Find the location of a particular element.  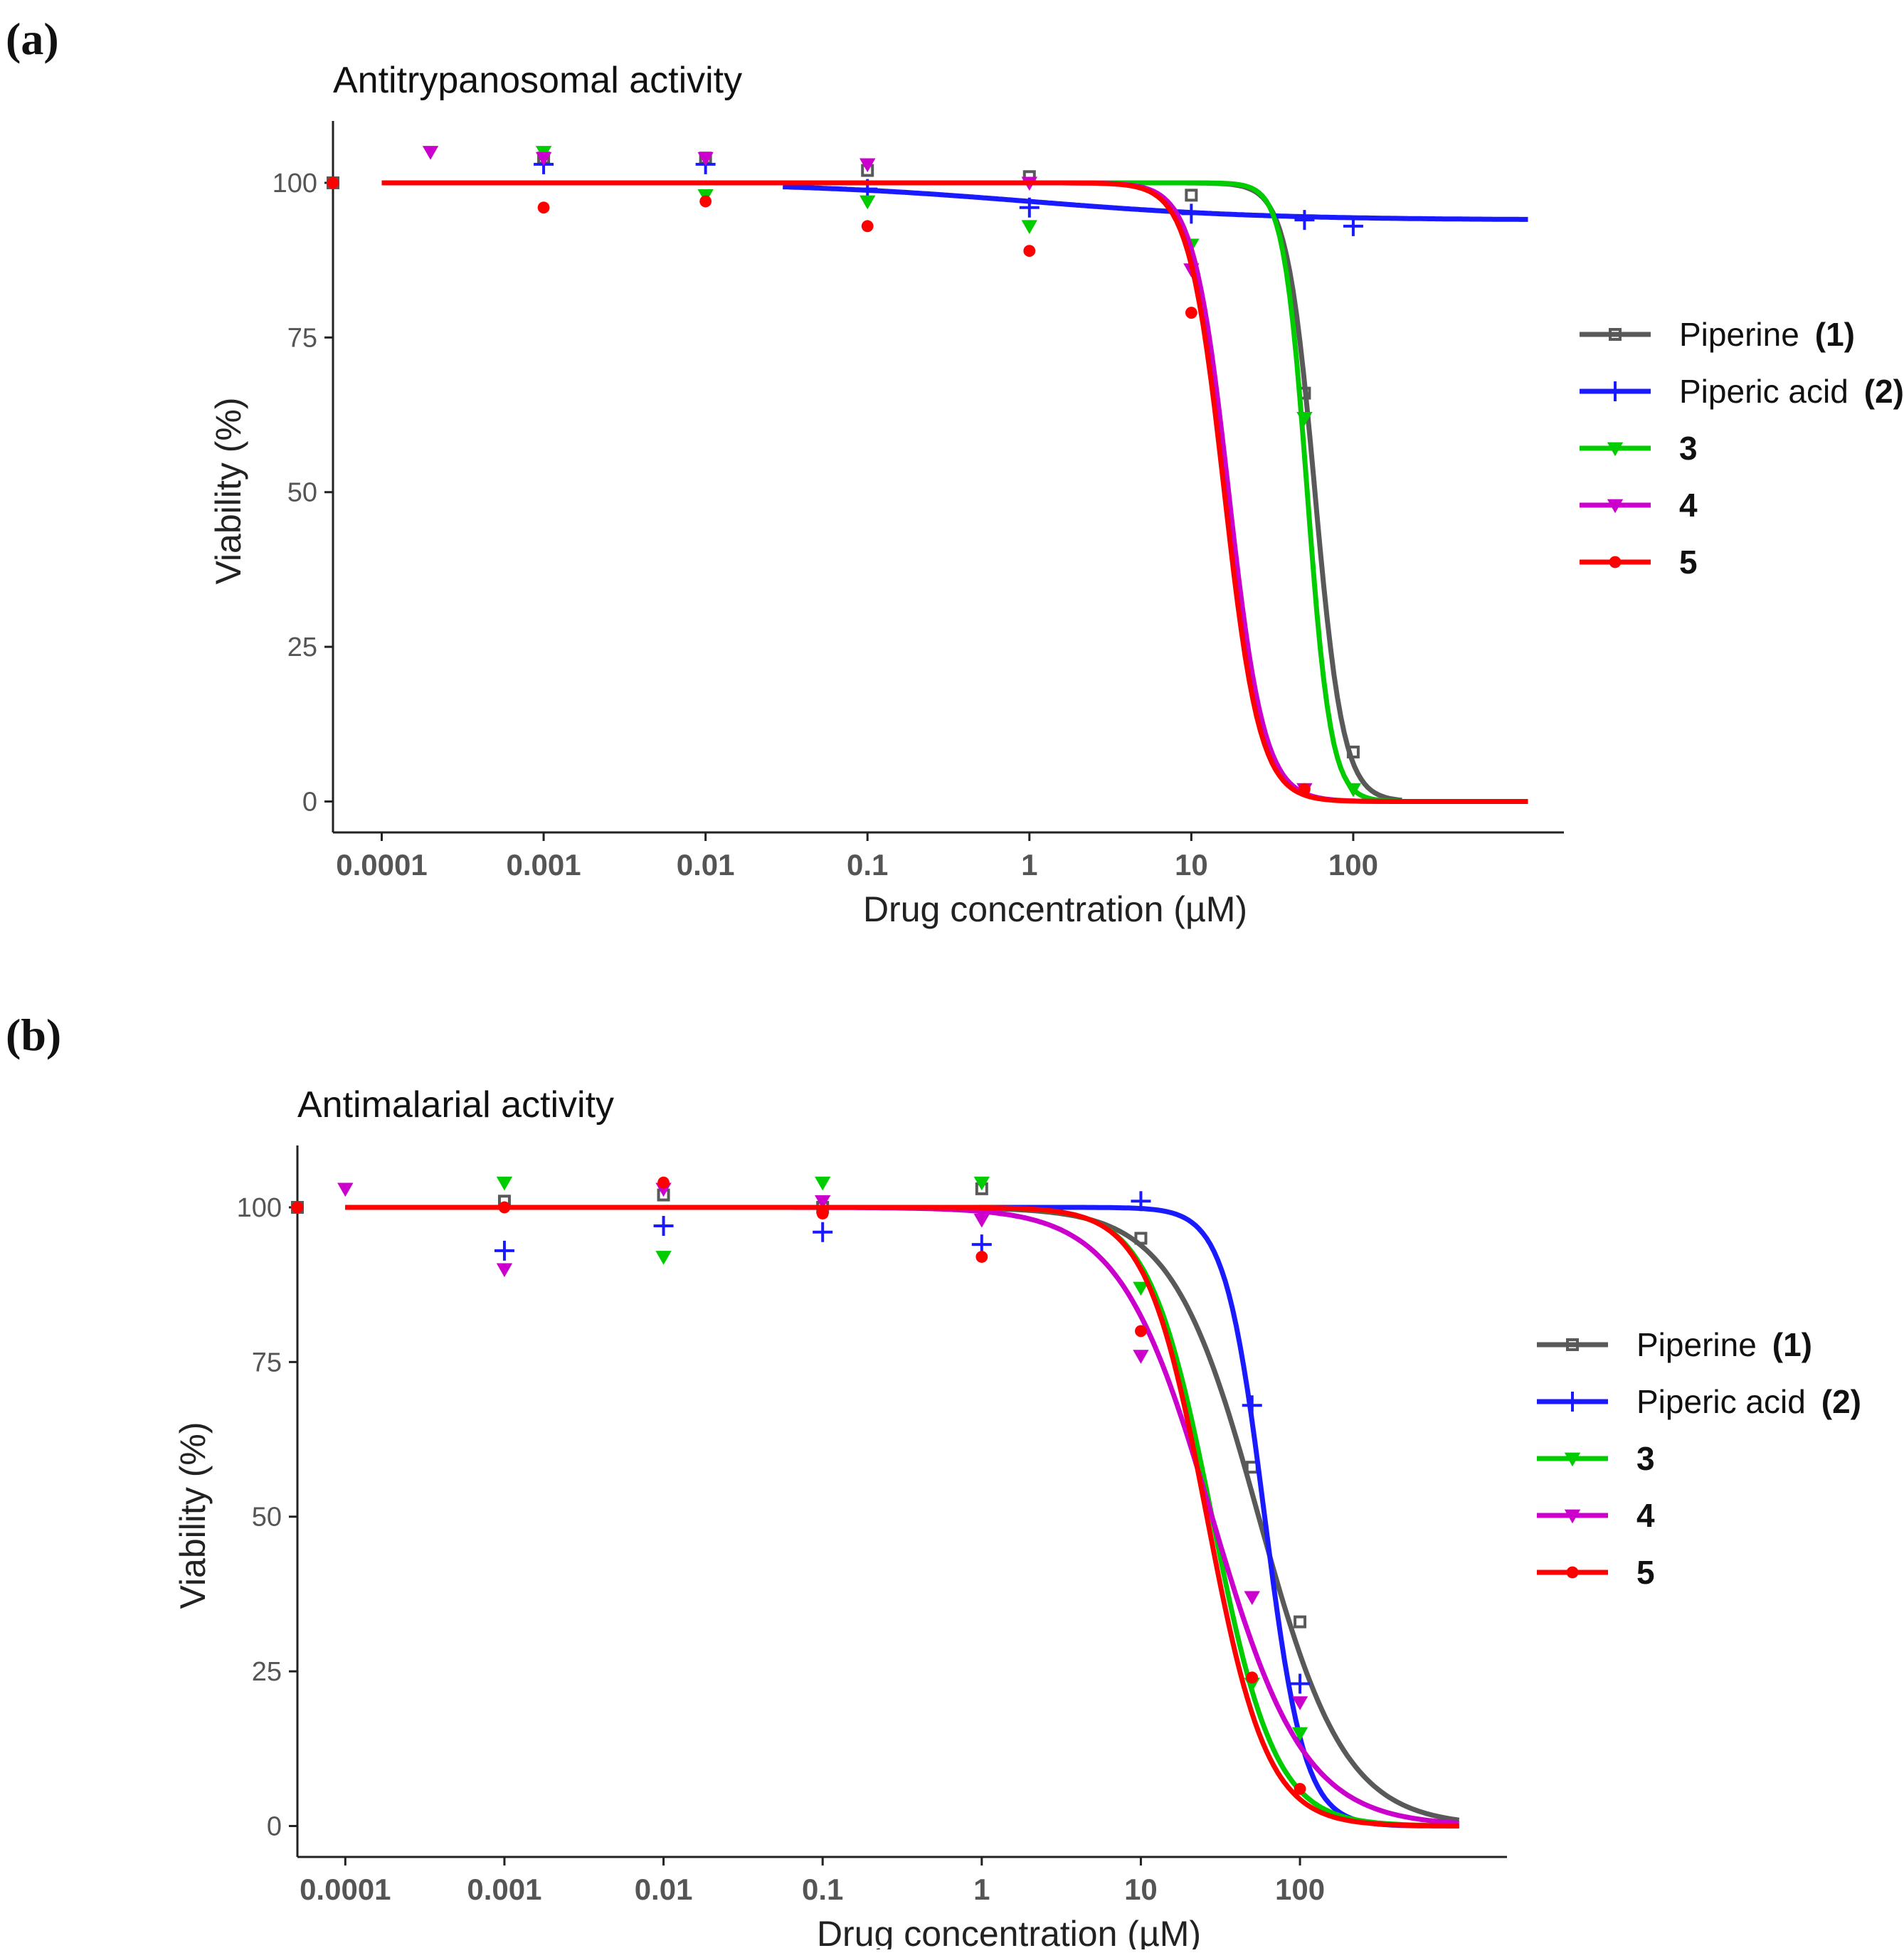

chart-title: Antimalarial activity is located at coordinates (455, 1105).